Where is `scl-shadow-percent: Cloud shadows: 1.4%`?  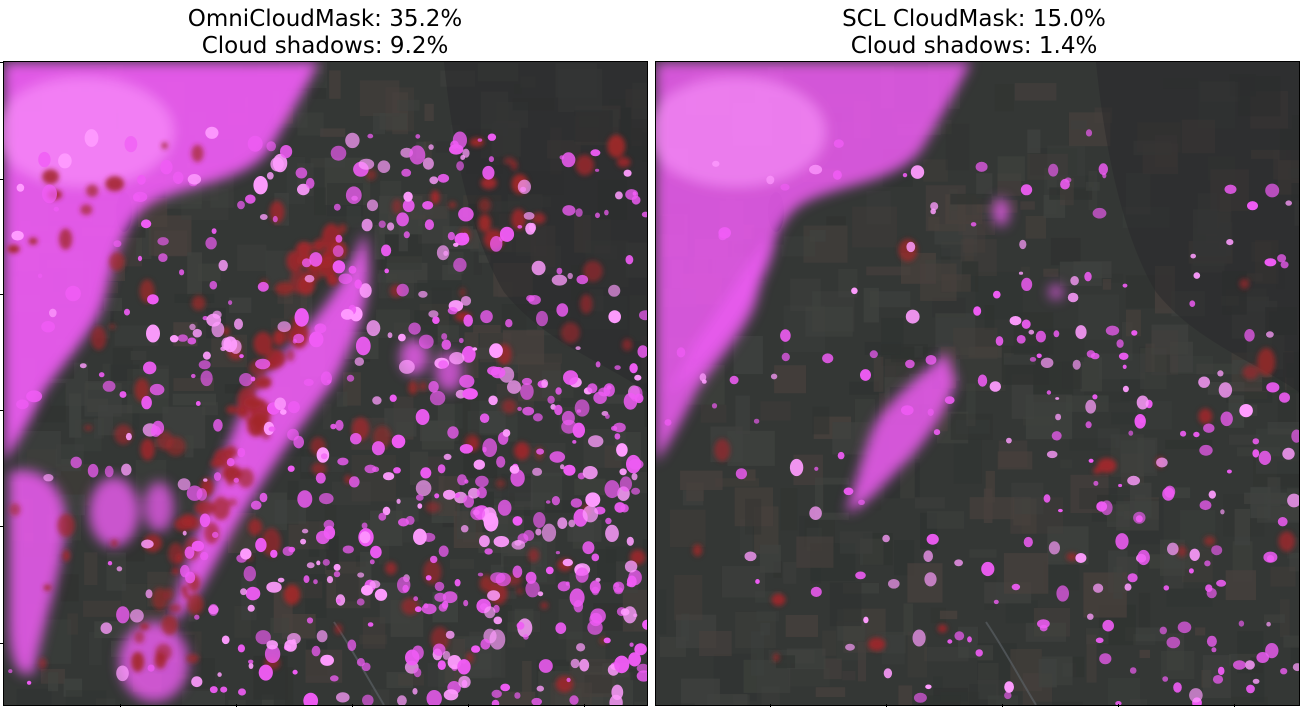 scl-shadow-percent: Cloud shadows: 1.4% is located at coordinates (974, 46).